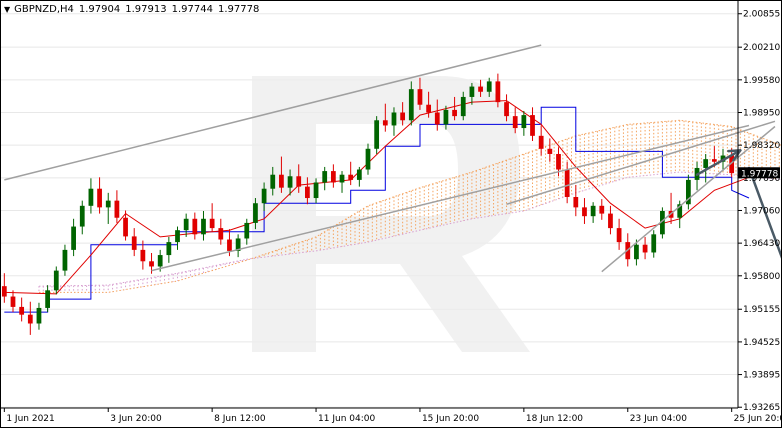 The height and width of the screenshot is (428, 782). Describe the element at coordinates (761, 376) in the screenshot. I see `y-tick-label: 1.93895` at that location.